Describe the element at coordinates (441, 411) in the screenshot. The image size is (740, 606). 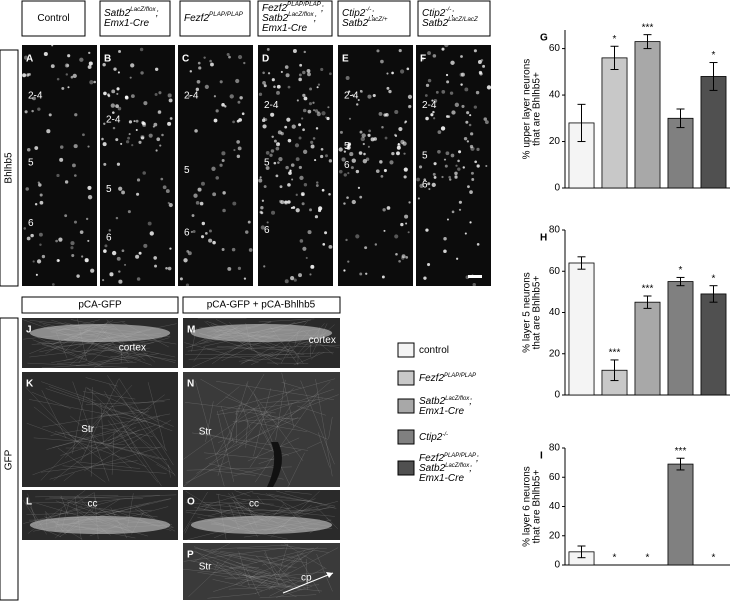
I see `rich-text: Emx1-Cre` at that location.